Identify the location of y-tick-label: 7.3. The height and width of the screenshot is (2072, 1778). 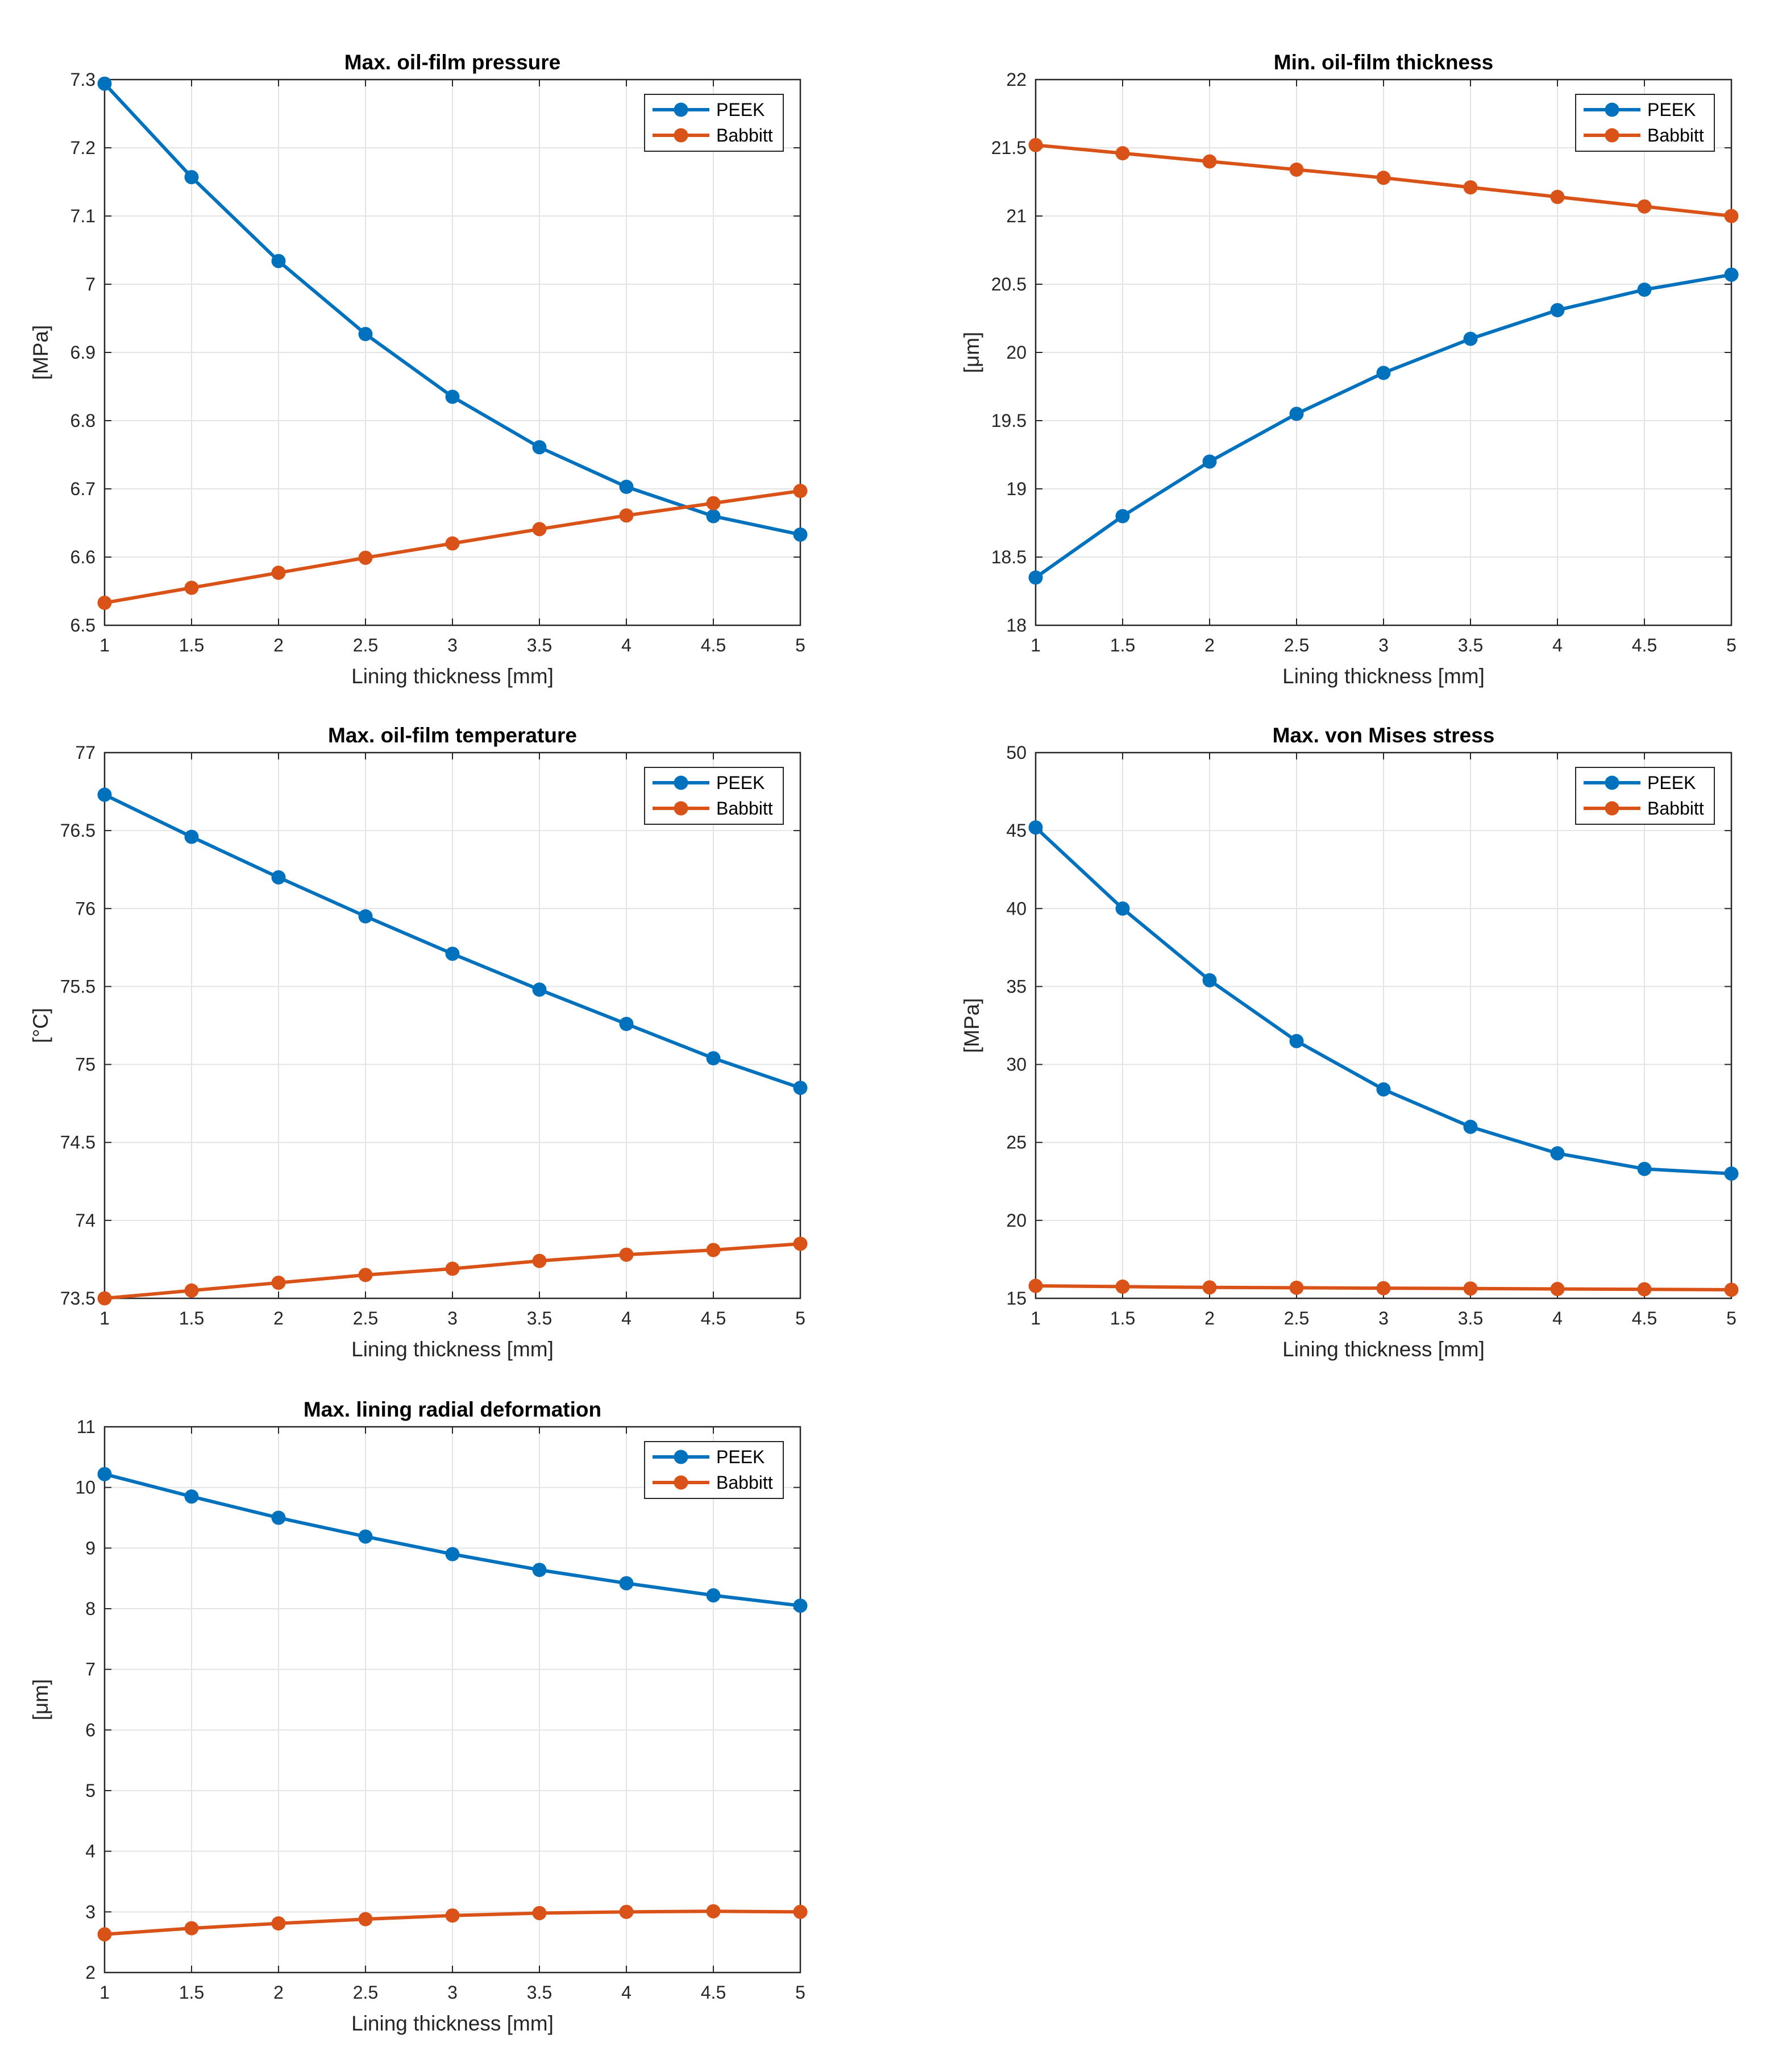
(82, 79).